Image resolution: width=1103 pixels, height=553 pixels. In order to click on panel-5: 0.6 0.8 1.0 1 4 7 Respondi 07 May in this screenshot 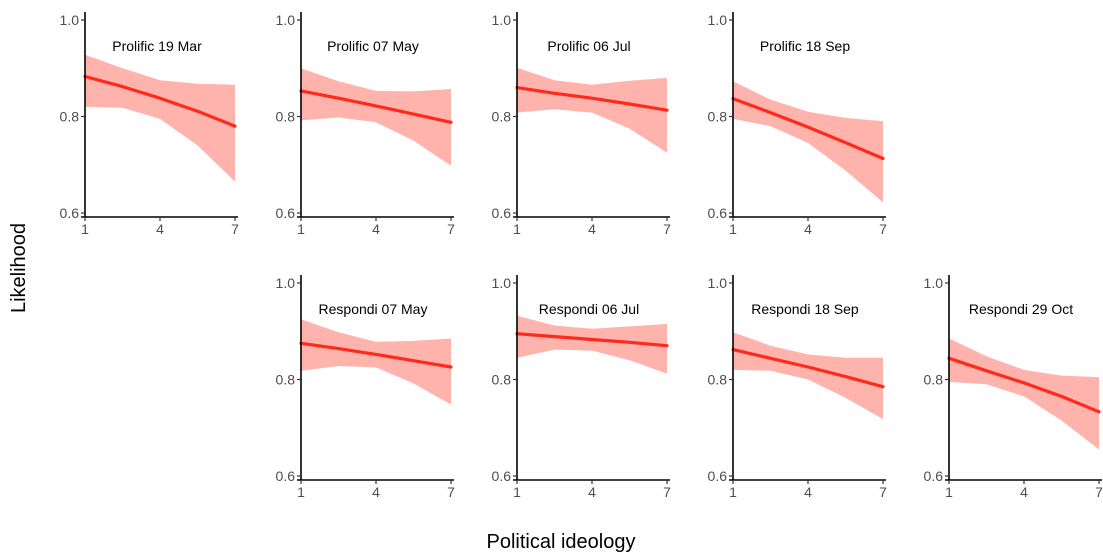, I will do `click(365, 387)`.